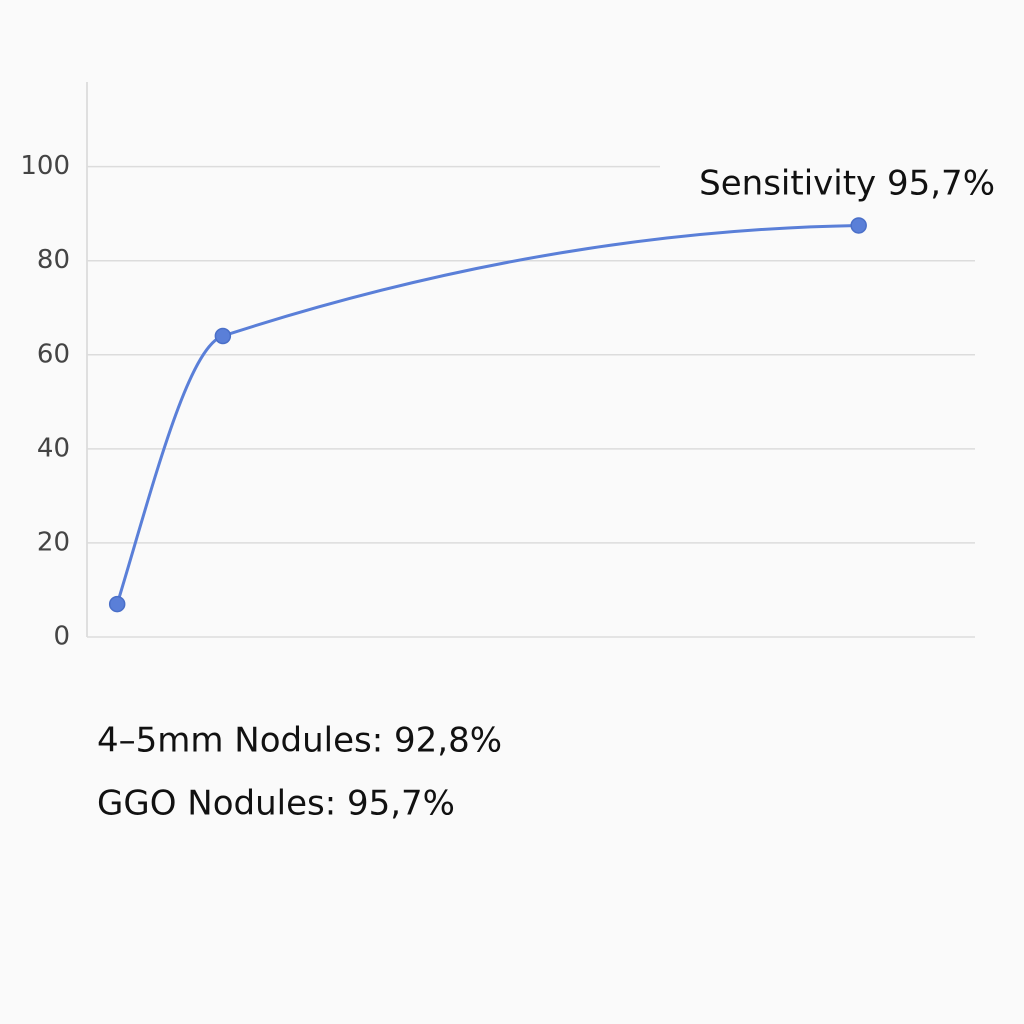 The height and width of the screenshot is (1024, 1024). I want to click on y-tick-label: 20, so click(53, 542).